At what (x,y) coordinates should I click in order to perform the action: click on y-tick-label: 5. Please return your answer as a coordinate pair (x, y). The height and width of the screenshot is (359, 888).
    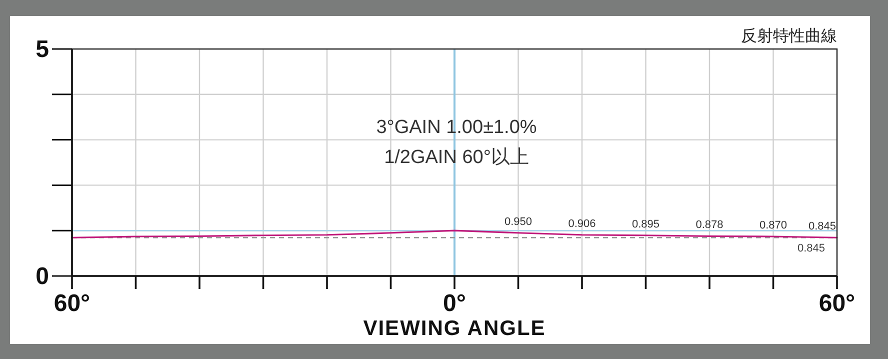
    Looking at the image, I should click on (42, 49).